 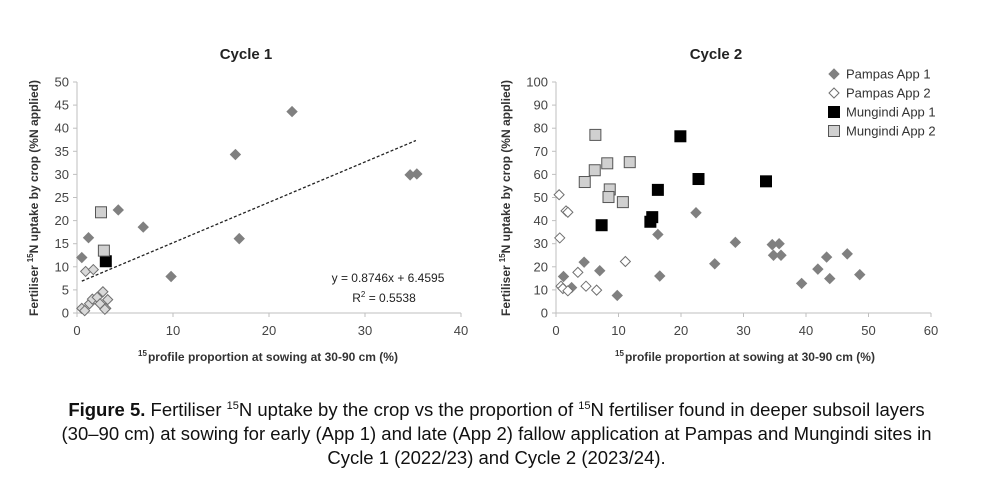 I want to click on r2-label: R, so click(x=356, y=298).